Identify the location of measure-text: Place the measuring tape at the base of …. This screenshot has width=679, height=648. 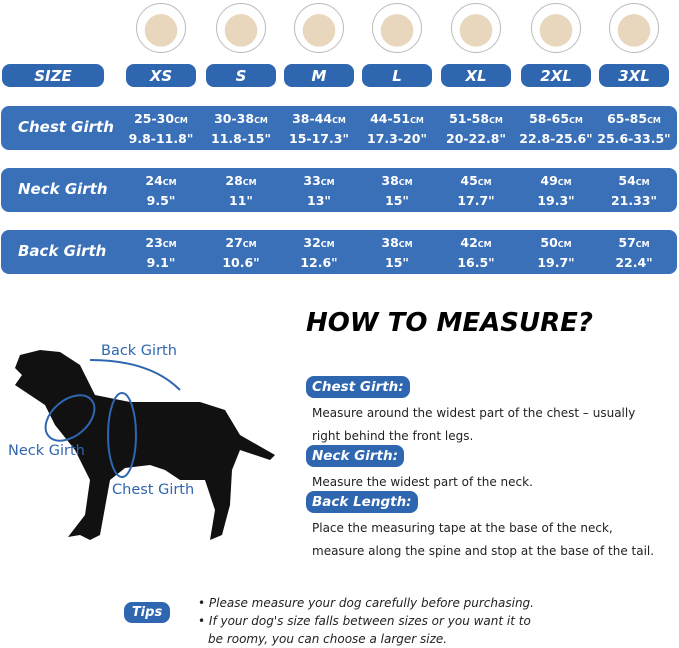
(483, 539).